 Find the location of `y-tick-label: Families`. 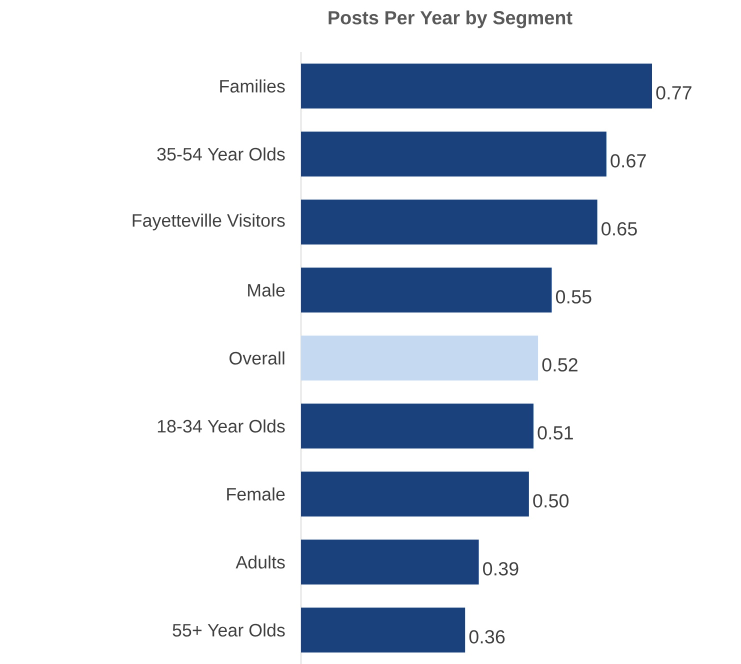

y-tick-label: Families is located at coordinates (252, 86).